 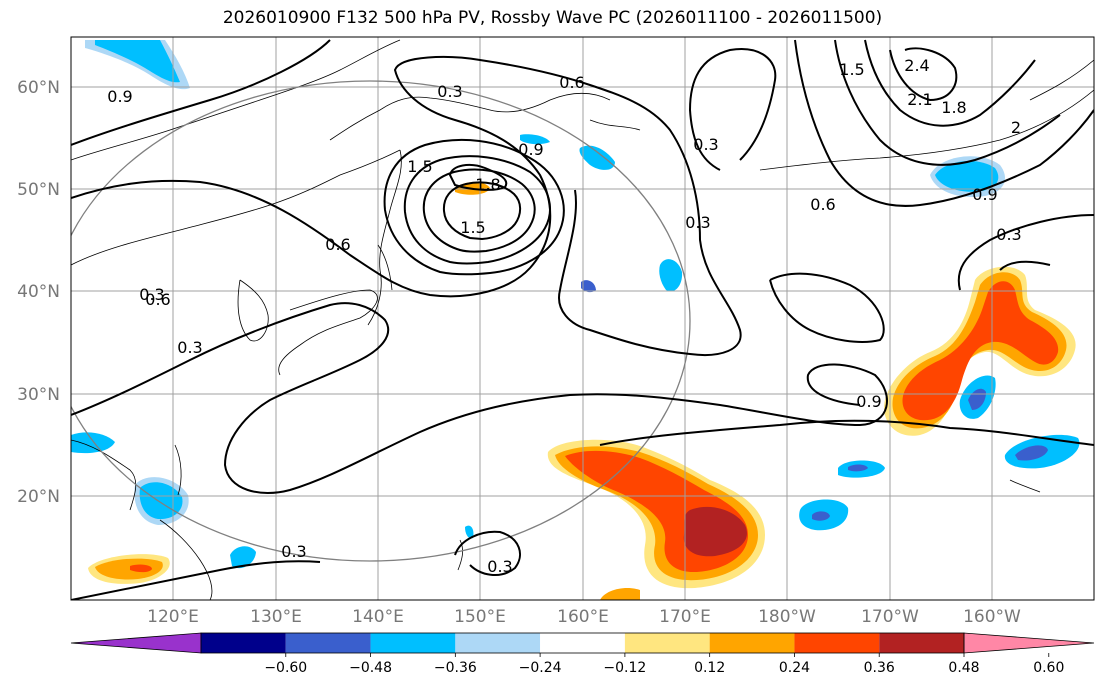 I want to click on longitude-tick-label: 170°W, so click(x=890, y=617).